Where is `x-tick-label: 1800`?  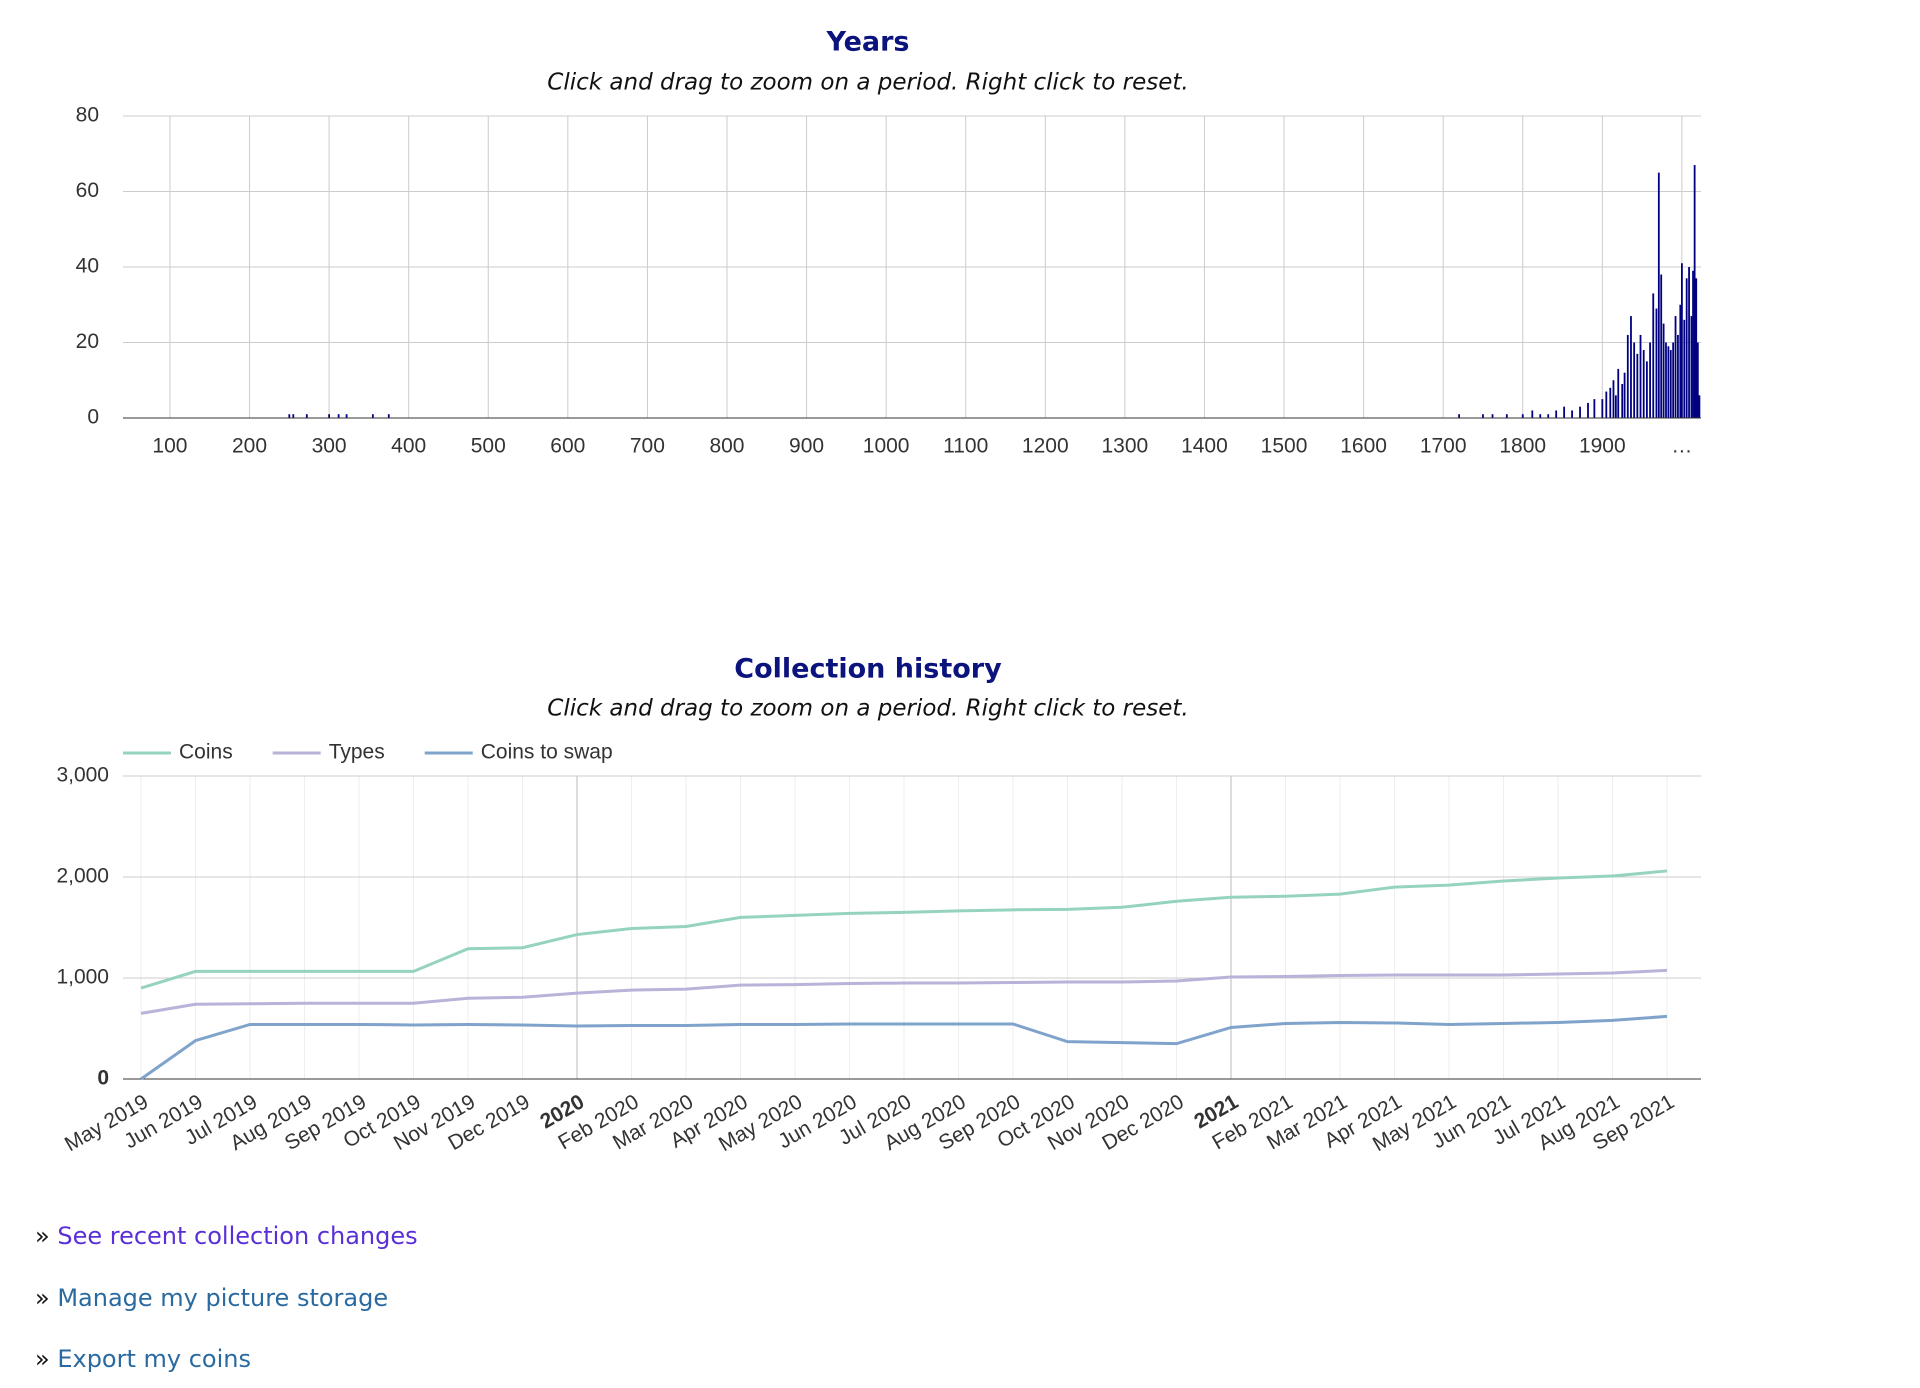
x-tick-label: 1800 is located at coordinates (1522, 446).